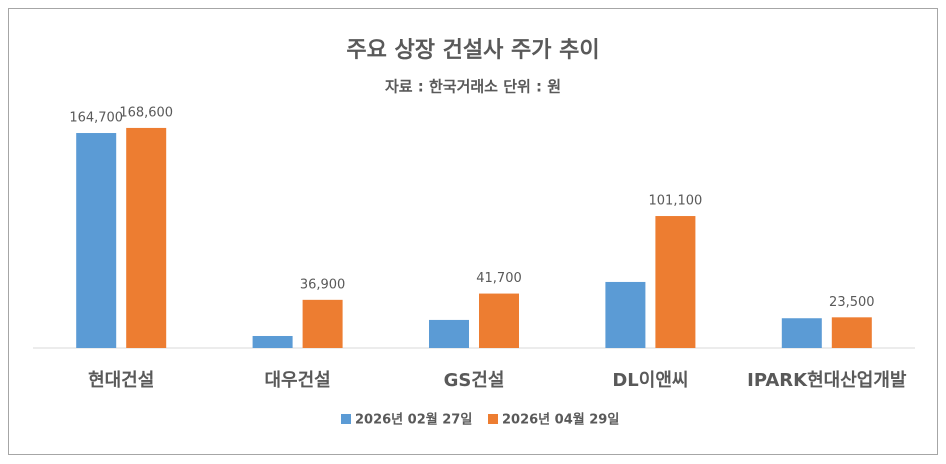  What do you see at coordinates (146, 112) in the screenshot?
I see `data-label: 168,600` at bounding box center [146, 112].